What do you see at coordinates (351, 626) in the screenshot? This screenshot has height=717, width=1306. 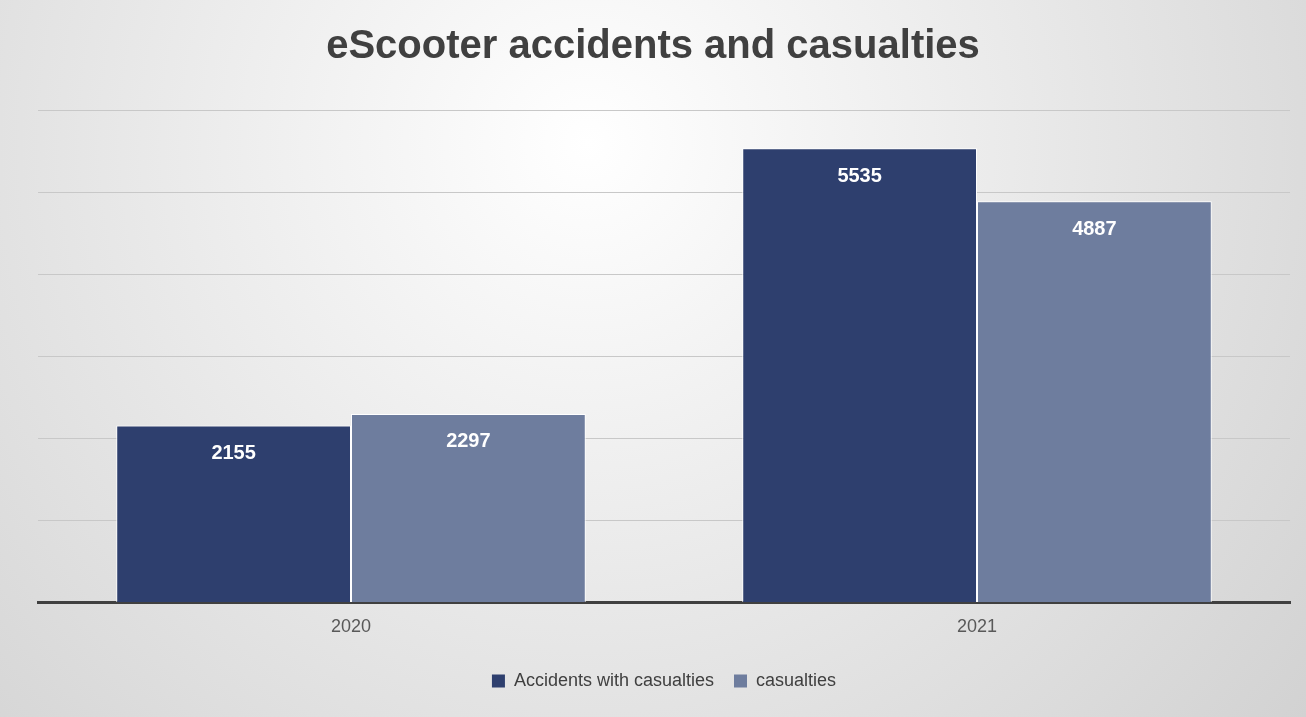 I see `x-tick-label: 2020` at bounding box center [351, 626].